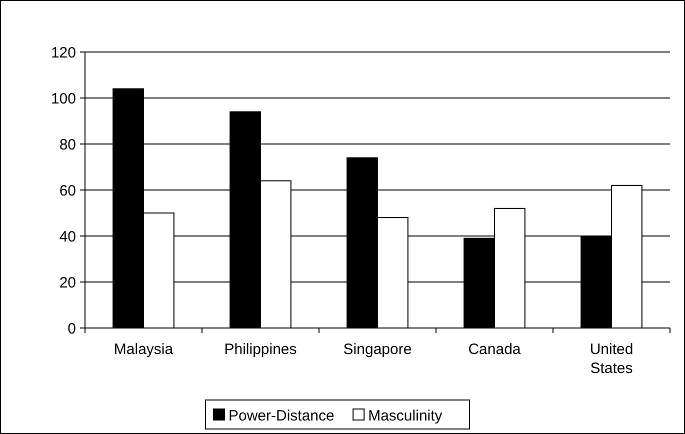 Image resolution: width=685 pixels, height=434 pixels. What do you see at coordinates (377, 349) in the screenshot?
I see `x-tick-label: Singapore` at bounding box center [377, 349].